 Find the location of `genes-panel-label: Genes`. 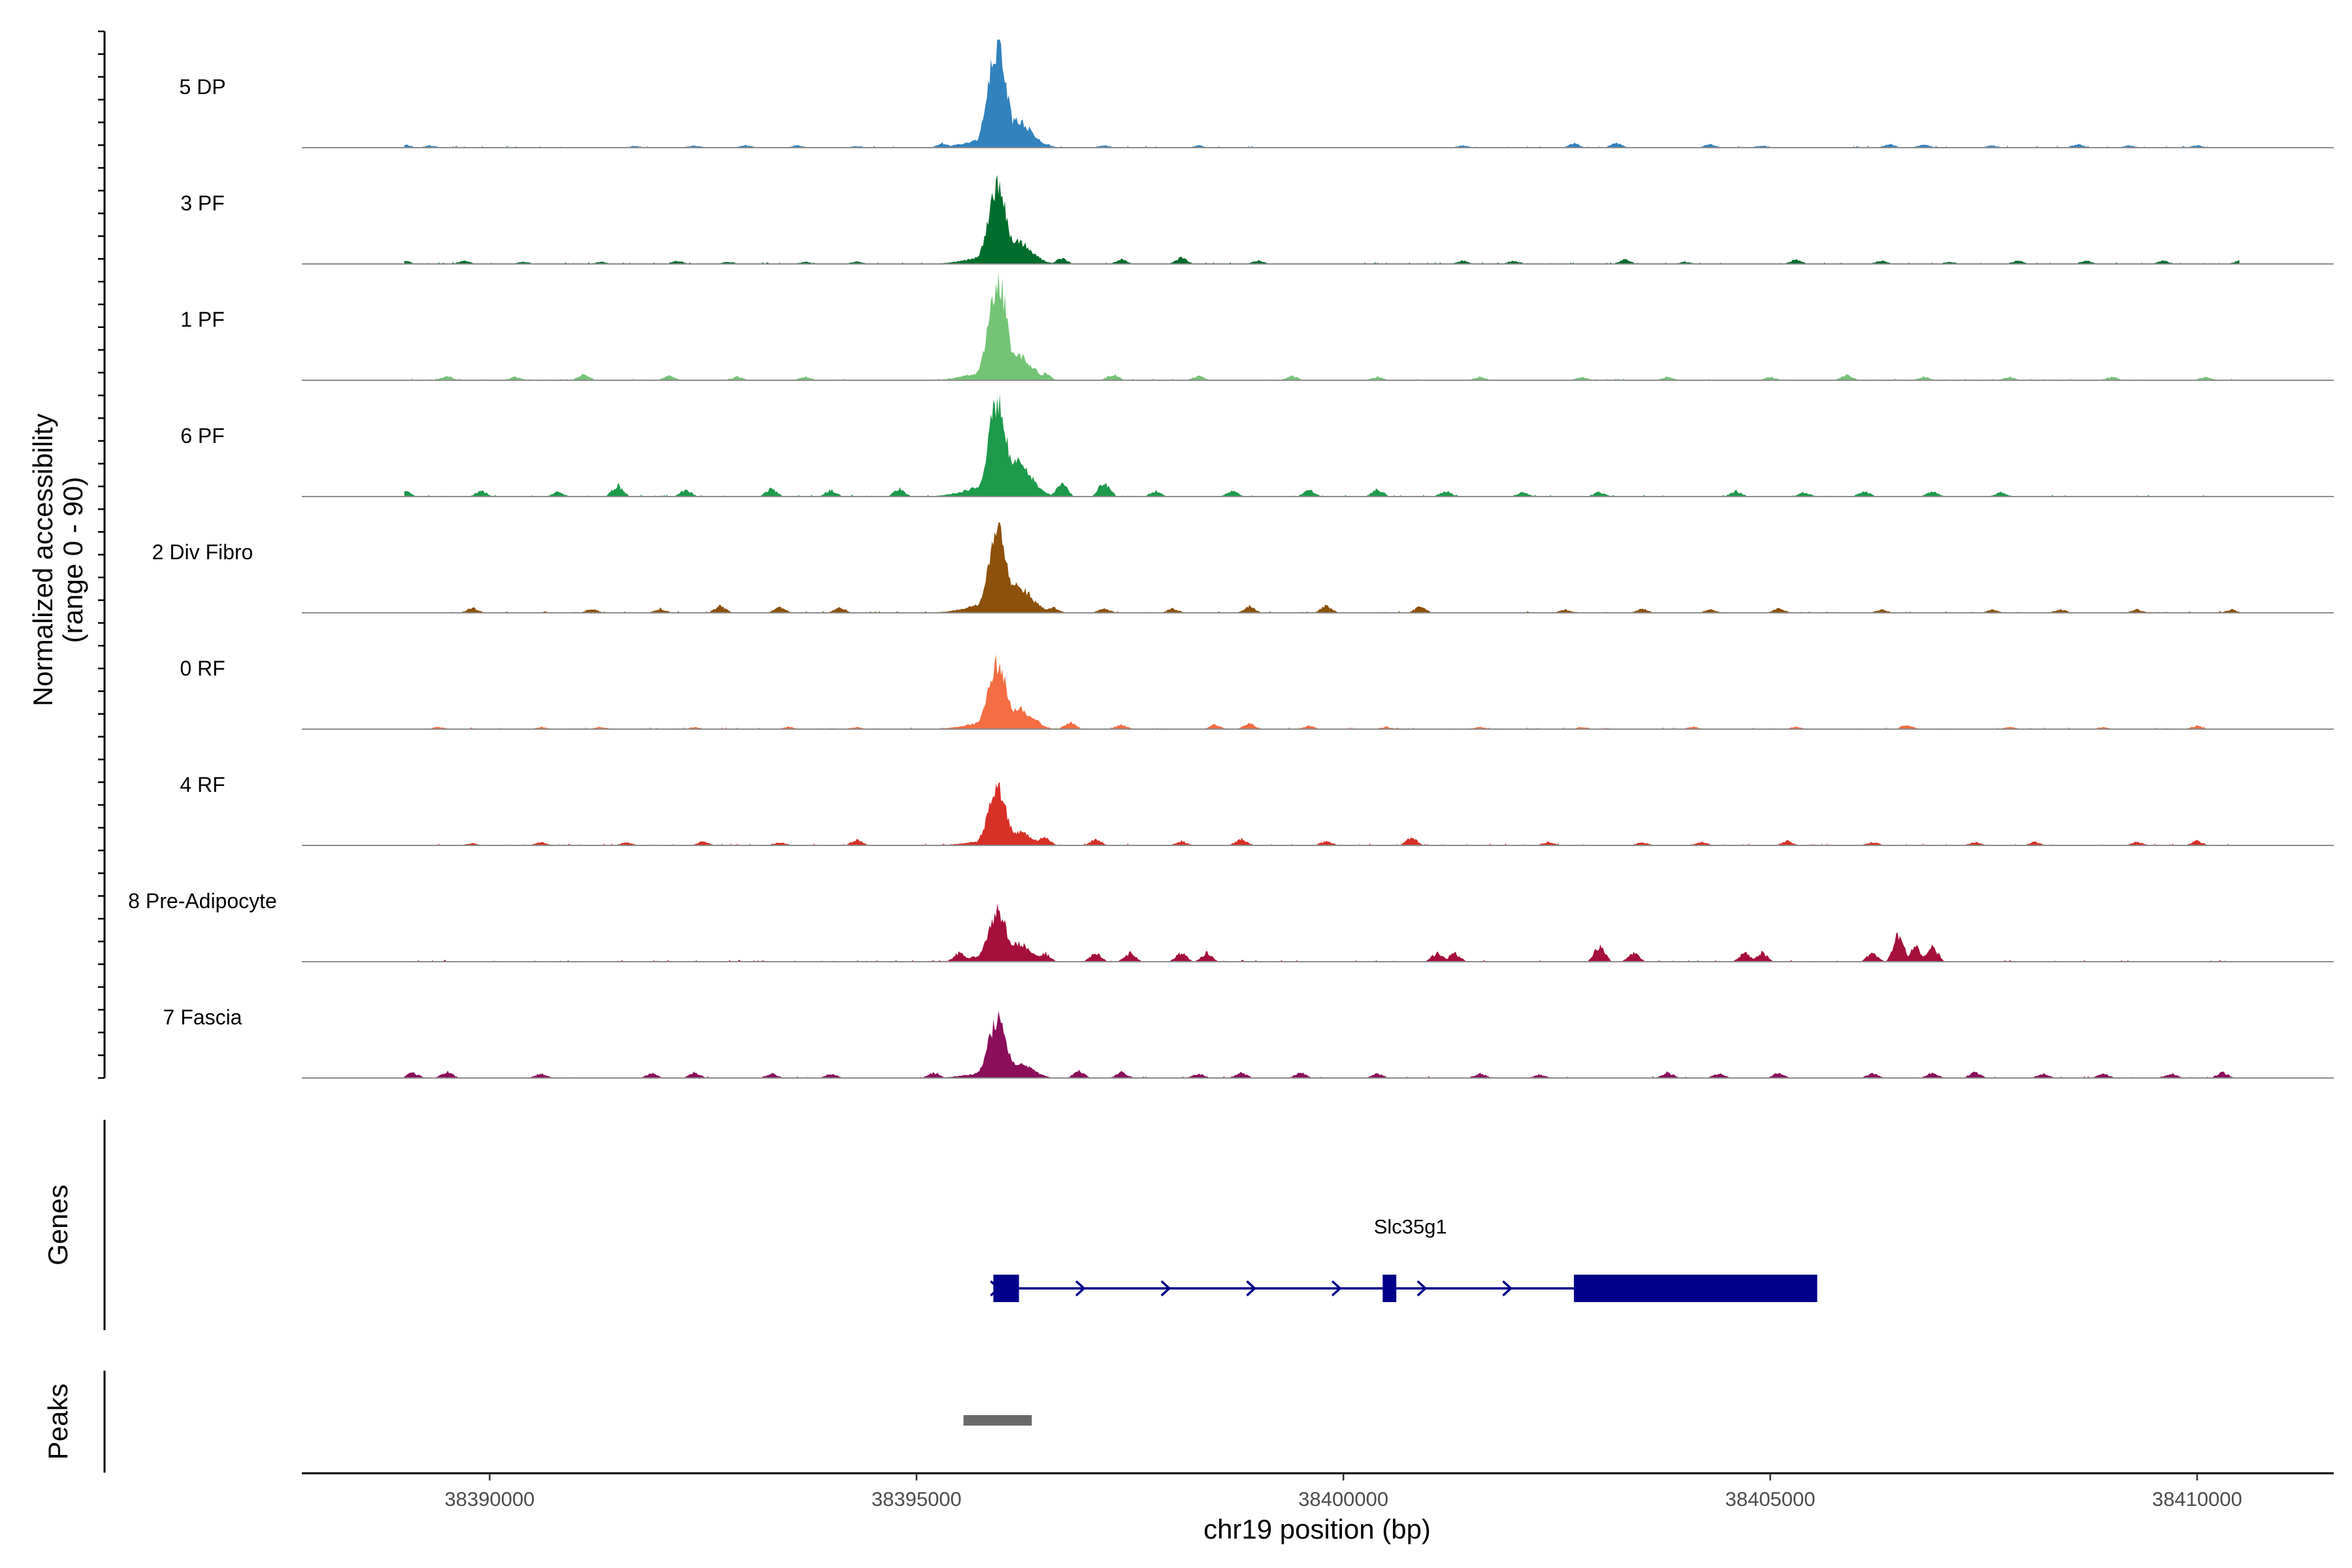

genes-panel-label: Genes is located at coordinates (57, 1225).